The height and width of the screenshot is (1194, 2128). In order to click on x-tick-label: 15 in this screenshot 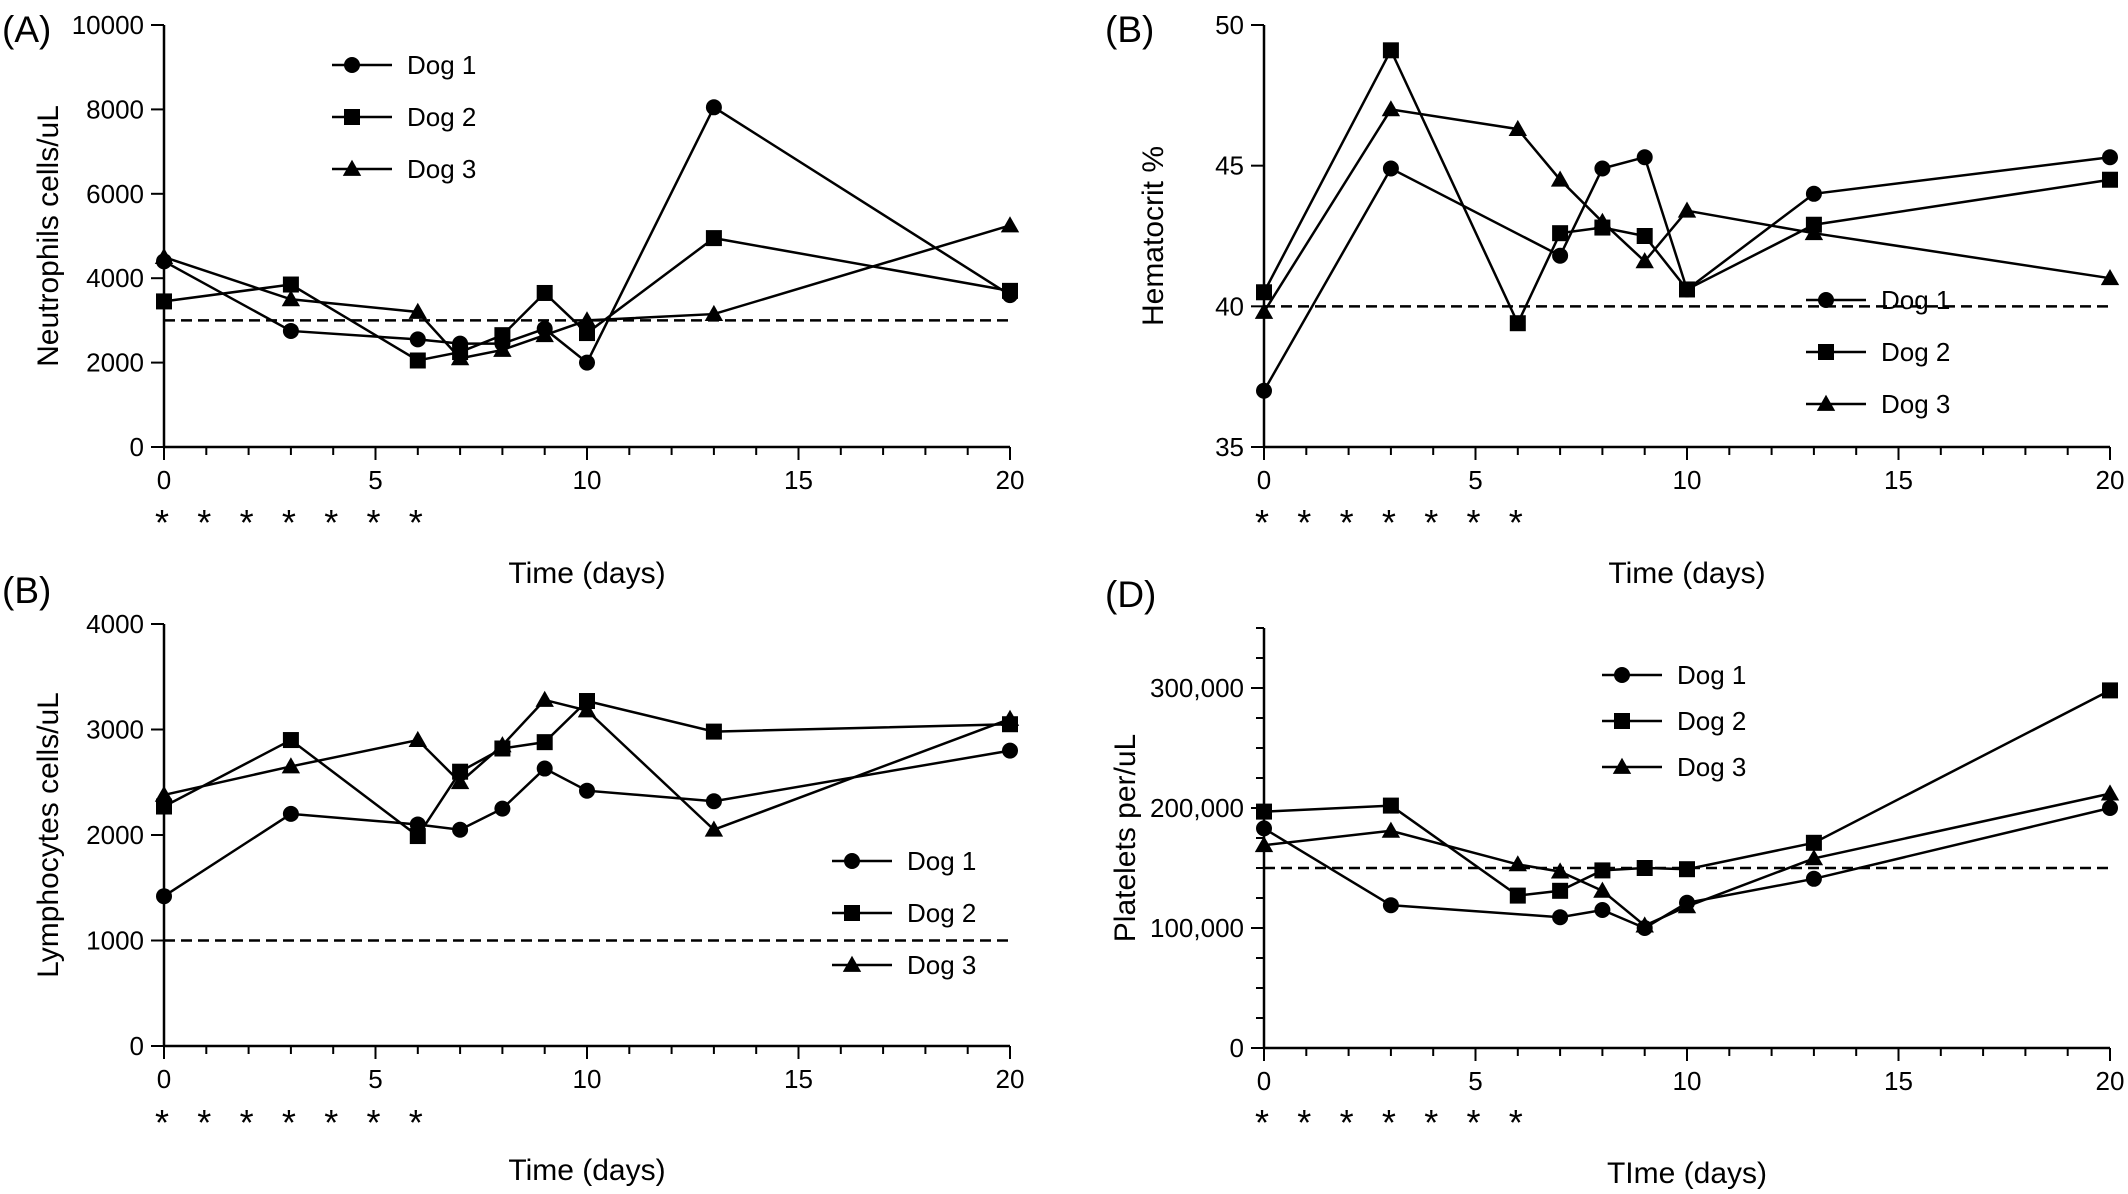, I will do `click(798, 480)`.